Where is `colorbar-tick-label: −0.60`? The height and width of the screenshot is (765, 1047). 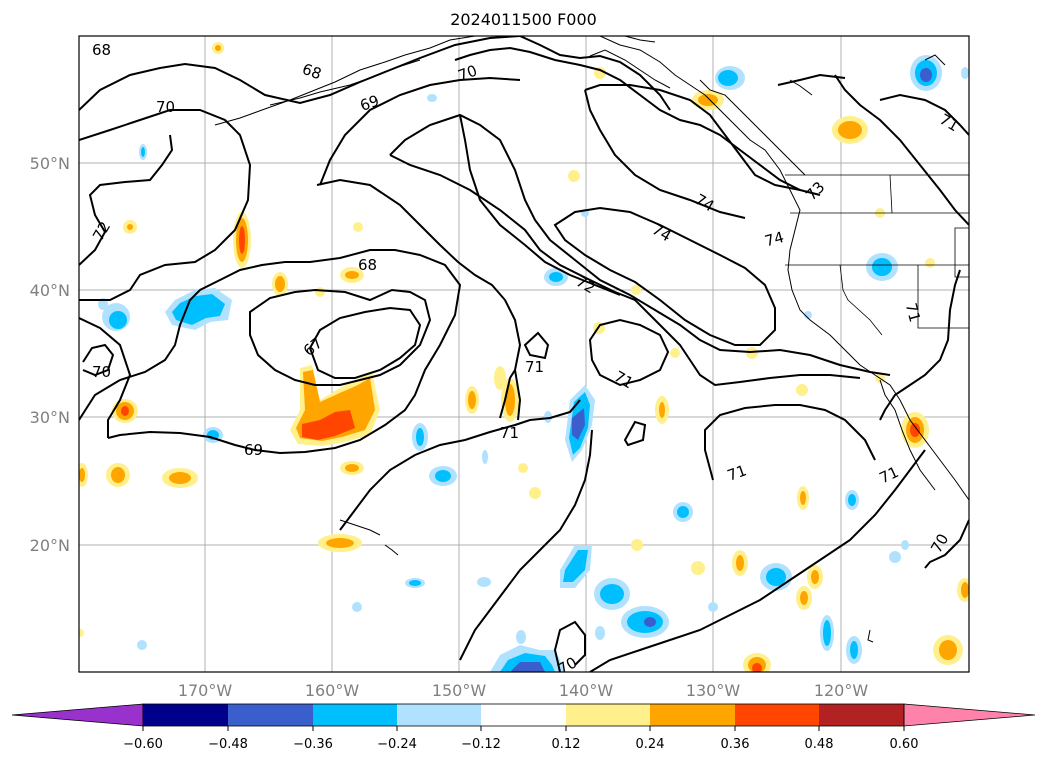 colorbar-tick-label: −0.60 is located at coordinates (143, 744).